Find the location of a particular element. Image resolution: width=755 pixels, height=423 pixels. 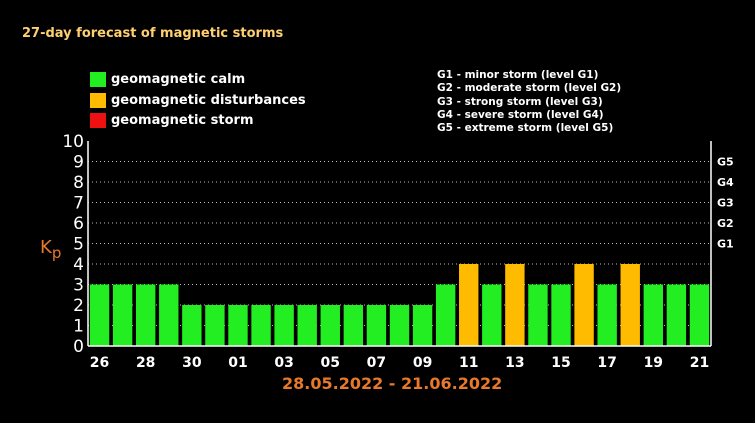

x-tick-label: 26 is located at coordinates (99, 363).